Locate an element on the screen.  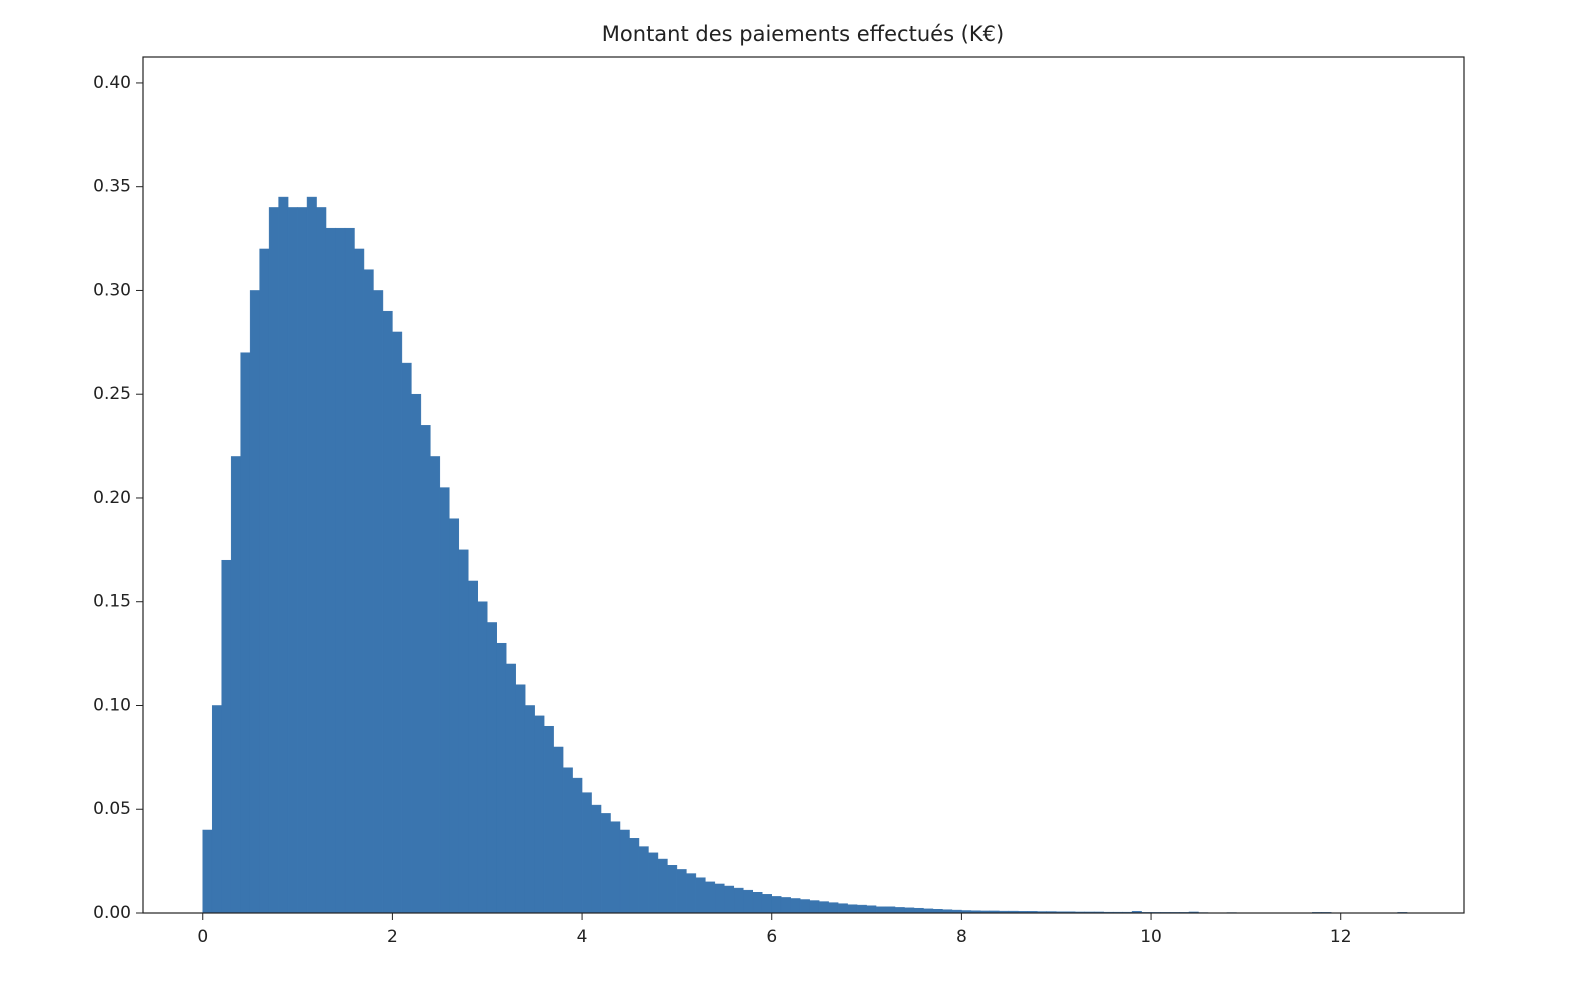
y-tick-label: 0.05 is located at coordinates (112, 809).